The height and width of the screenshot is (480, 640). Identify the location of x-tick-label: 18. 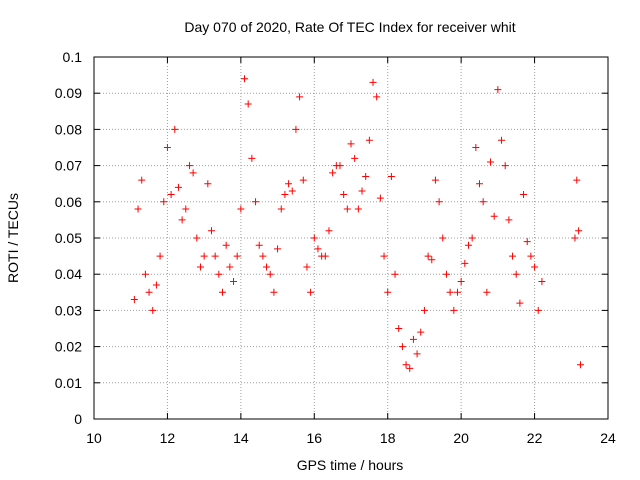
(388, 438).